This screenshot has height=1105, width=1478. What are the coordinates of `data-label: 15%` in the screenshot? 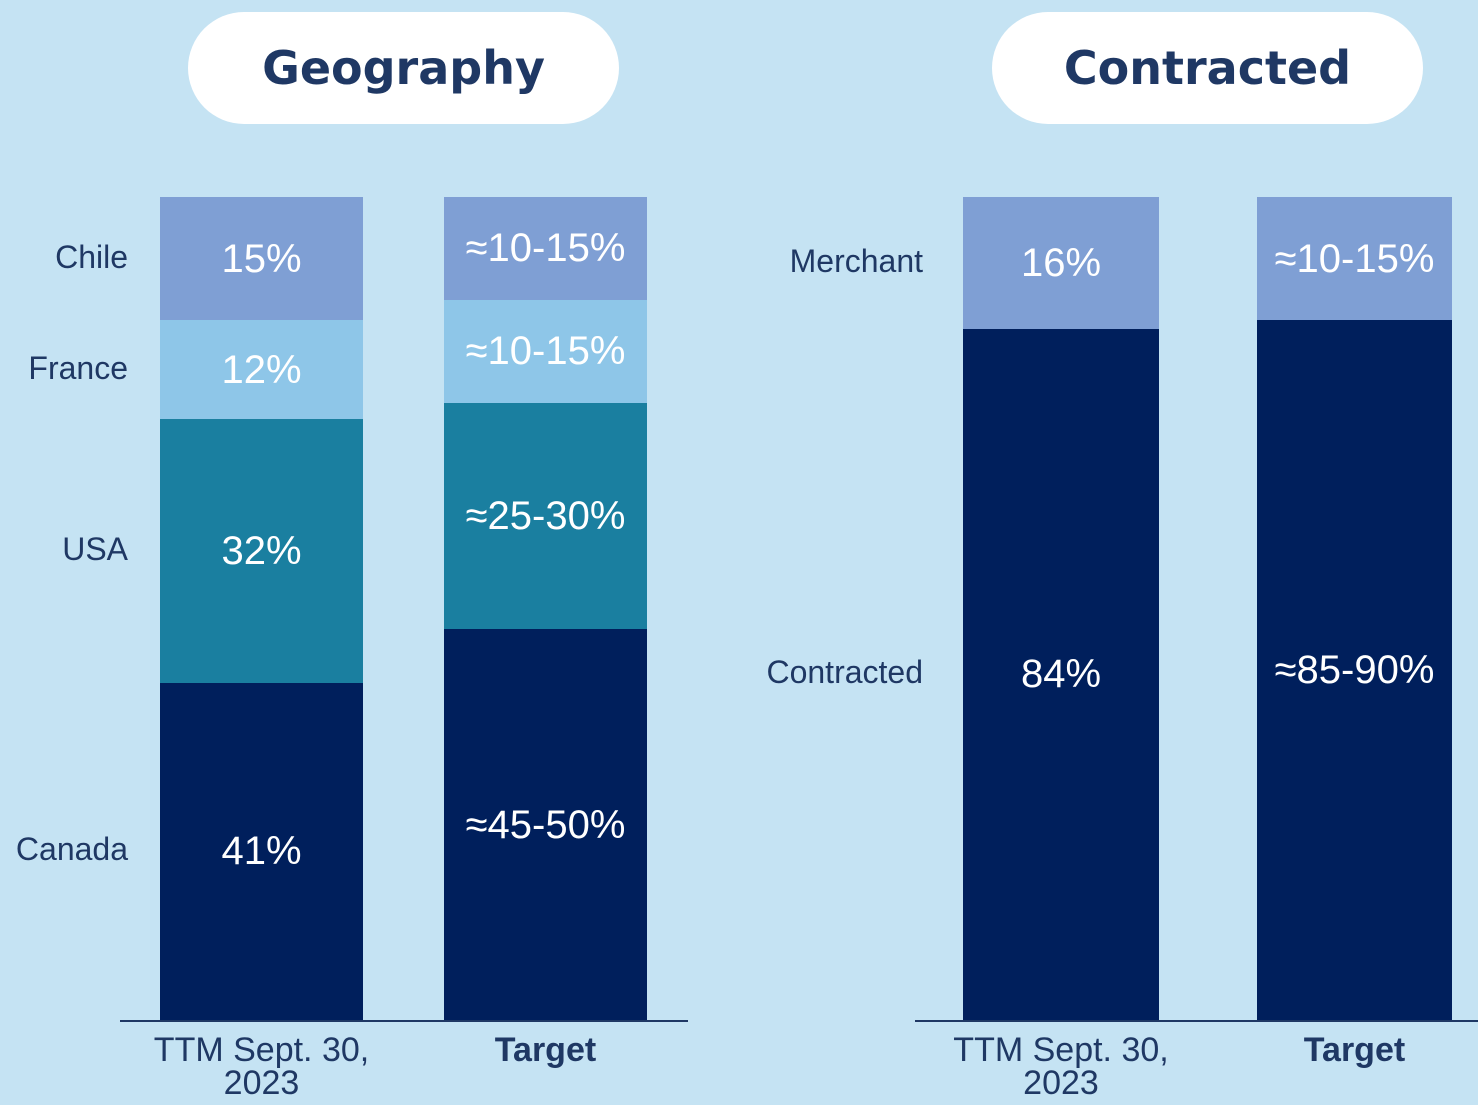 It's located at (261, 258).